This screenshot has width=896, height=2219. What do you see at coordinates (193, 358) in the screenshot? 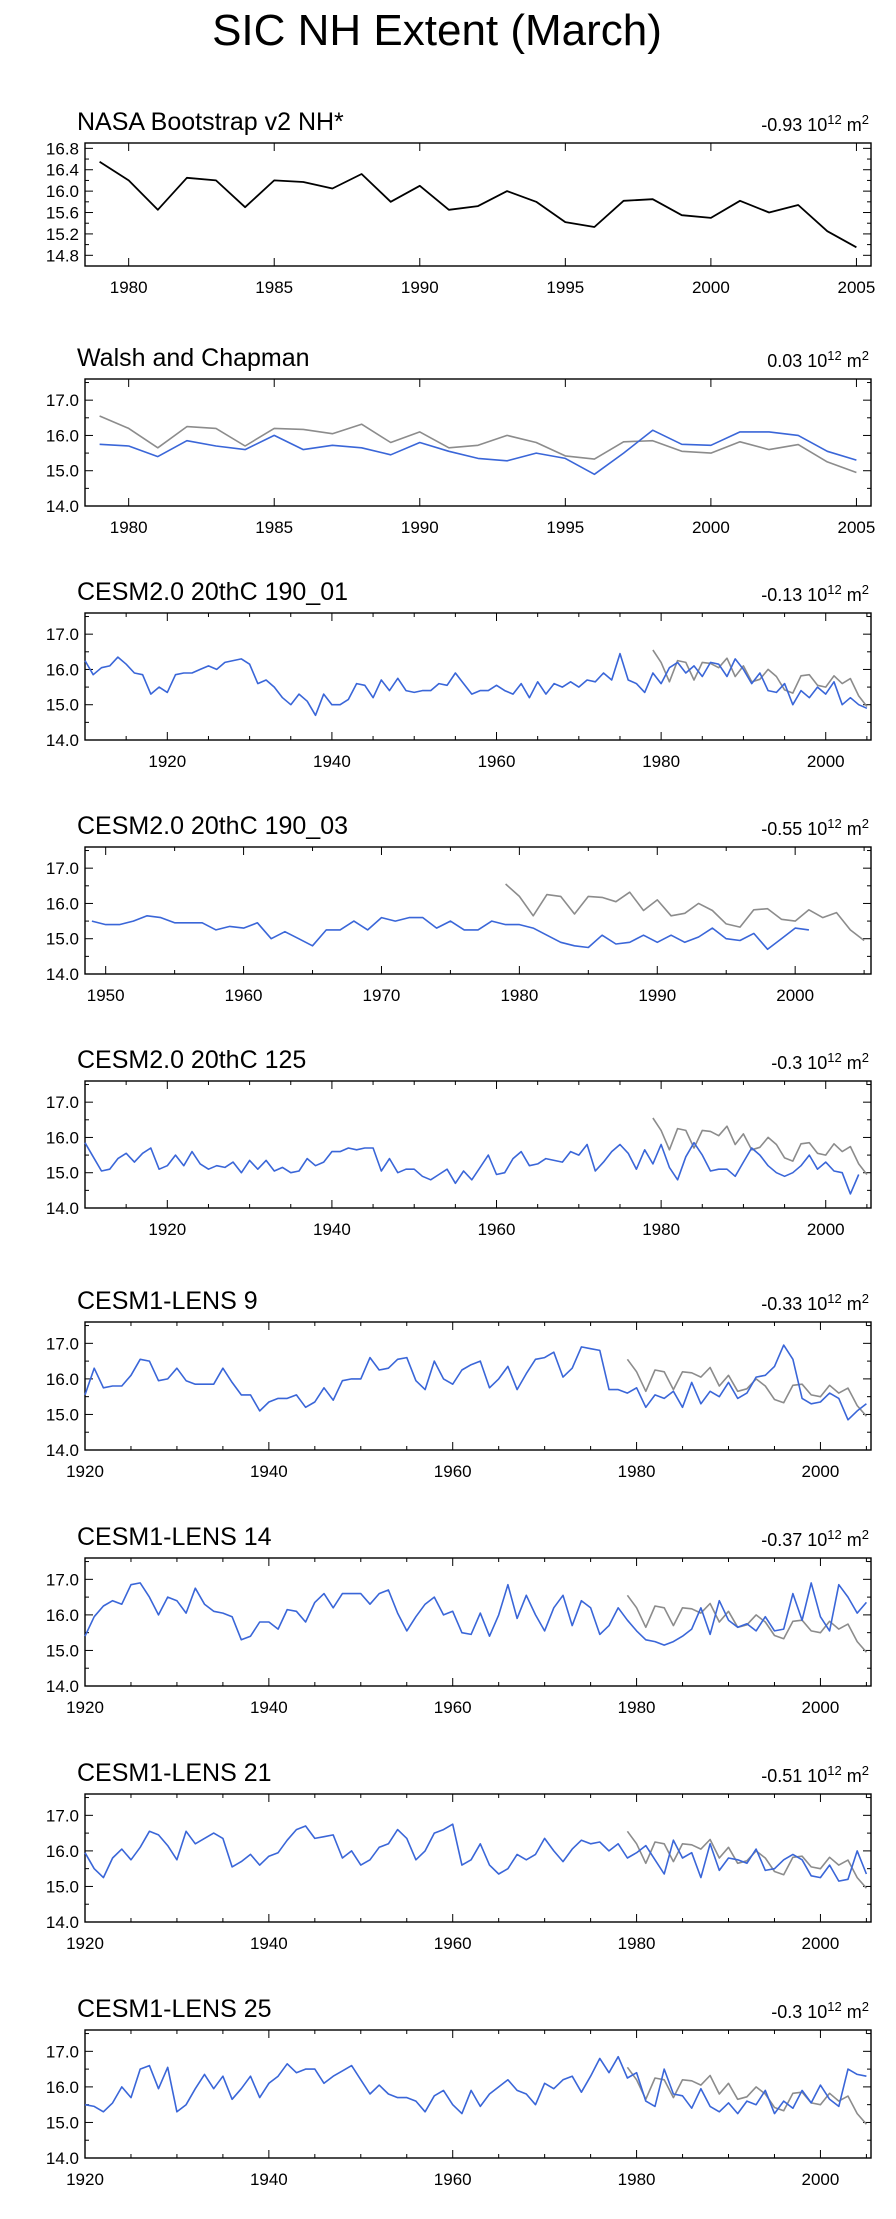
I see `panel-title: Walsh and Chapman` at bounding box center [193, 358].